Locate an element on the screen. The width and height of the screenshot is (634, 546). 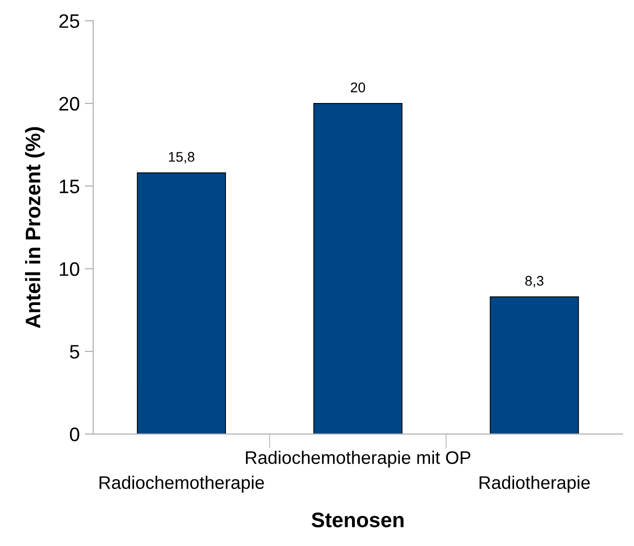
data-label: 15,8 is located at coordinates (181, 158).